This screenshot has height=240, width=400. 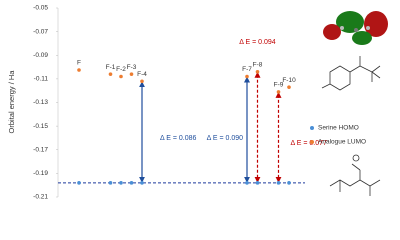 What do you see at coordinates (79, 63) in the screenshot?
I see `point-label: F` at bounding box center [79, 63].